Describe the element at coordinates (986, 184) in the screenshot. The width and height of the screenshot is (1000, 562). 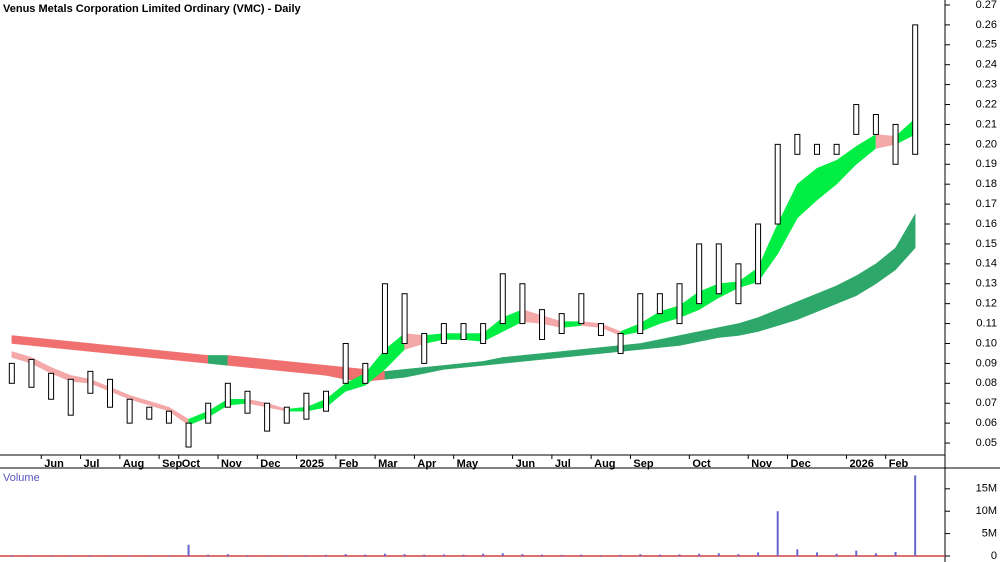
I see `y-tick-label: 0.18` at that location.